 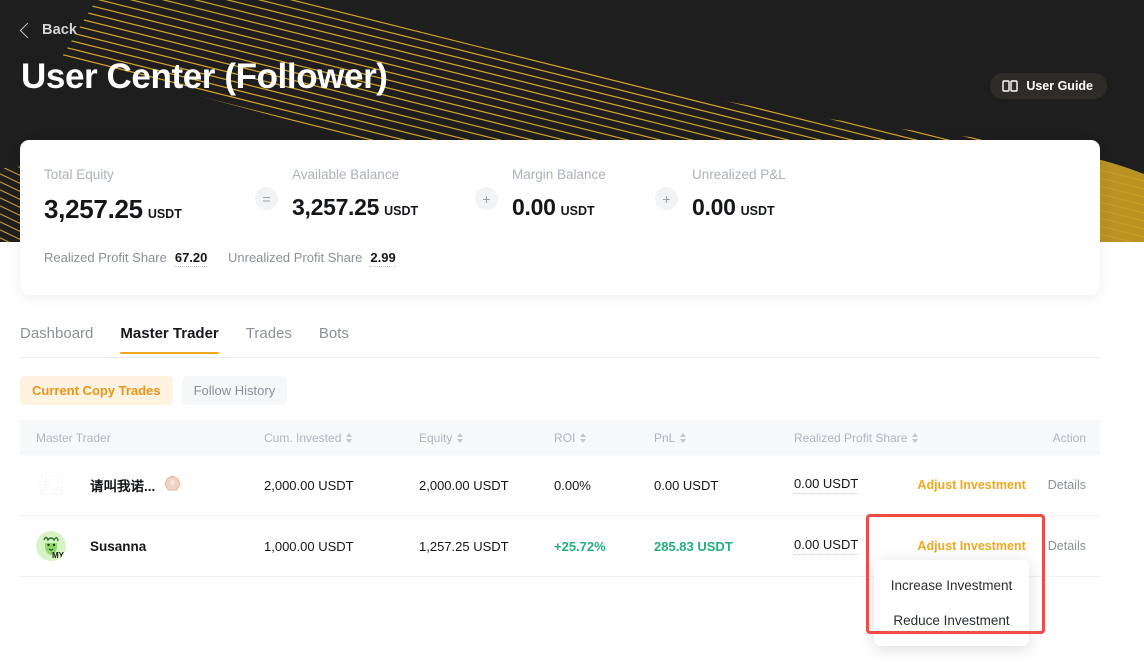 I want to click on unrealized-profit-share: Unrealized Profit Share 2.99, so click(x=312, y=258).